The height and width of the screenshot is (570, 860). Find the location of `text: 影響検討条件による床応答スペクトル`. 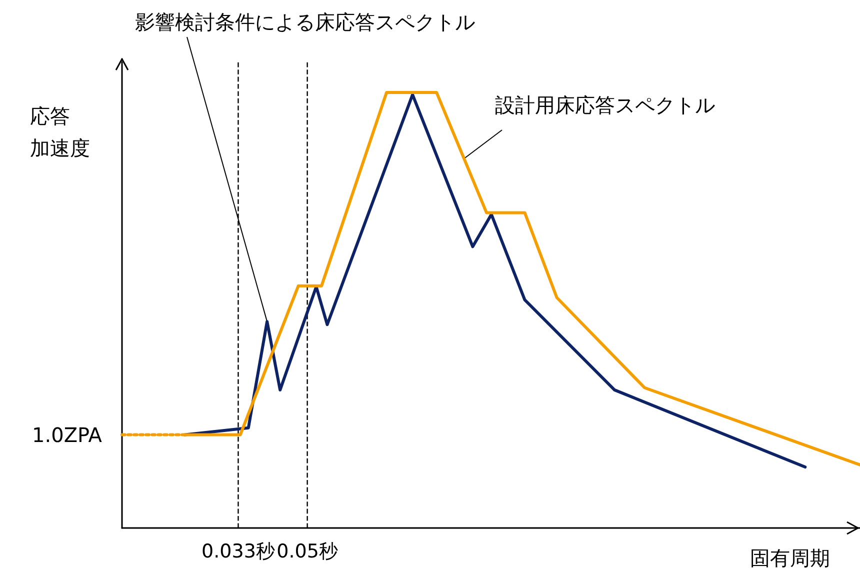

text: 影響検討条件による床応答スペクトル is located at coordinates (305, 22).